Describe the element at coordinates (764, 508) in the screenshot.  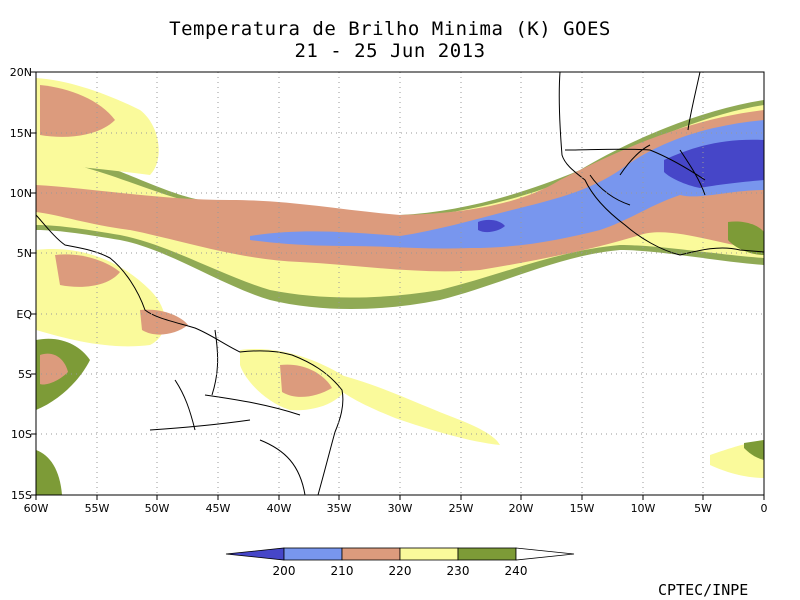
I see `lon-label: 0` at that location.